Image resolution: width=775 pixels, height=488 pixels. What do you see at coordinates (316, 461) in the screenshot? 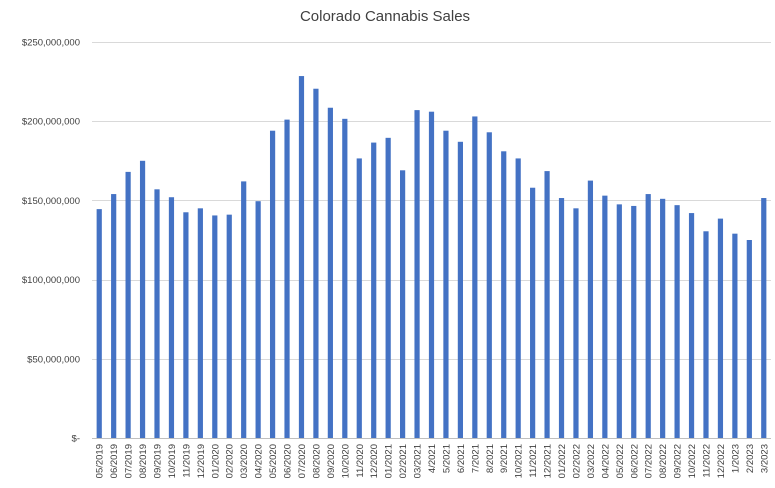
I see `x-tick-label: 08/2020` at bounding box center [316, 461].